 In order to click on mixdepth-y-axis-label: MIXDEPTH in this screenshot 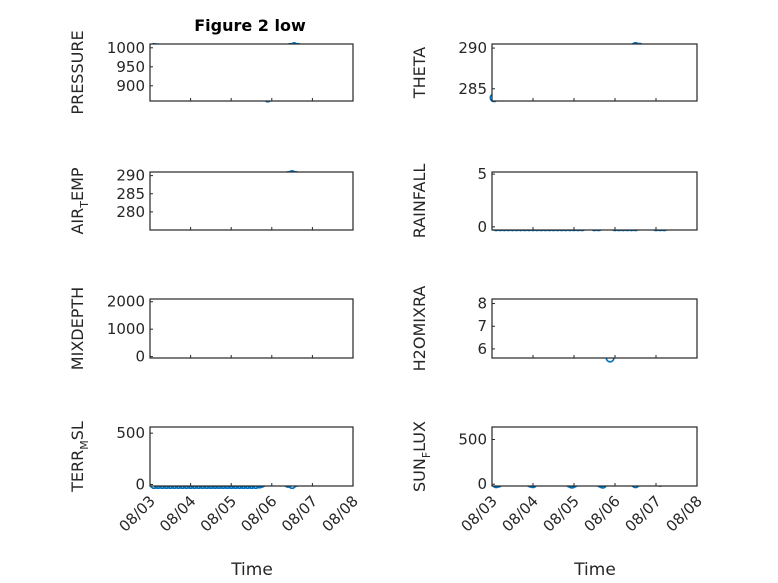, I will do `click(77, 328)`.